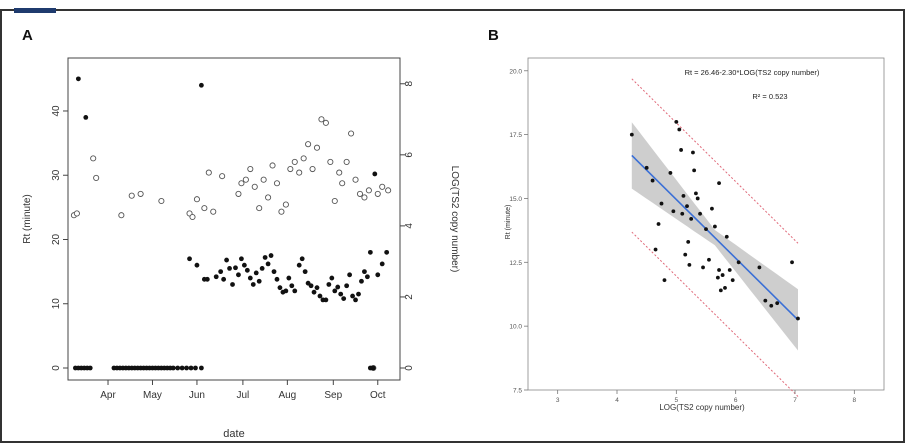 Image resolution: width=906 pixels, height=444 pixels. I want to click on y2-tick-label: 2, so click(409, 297).